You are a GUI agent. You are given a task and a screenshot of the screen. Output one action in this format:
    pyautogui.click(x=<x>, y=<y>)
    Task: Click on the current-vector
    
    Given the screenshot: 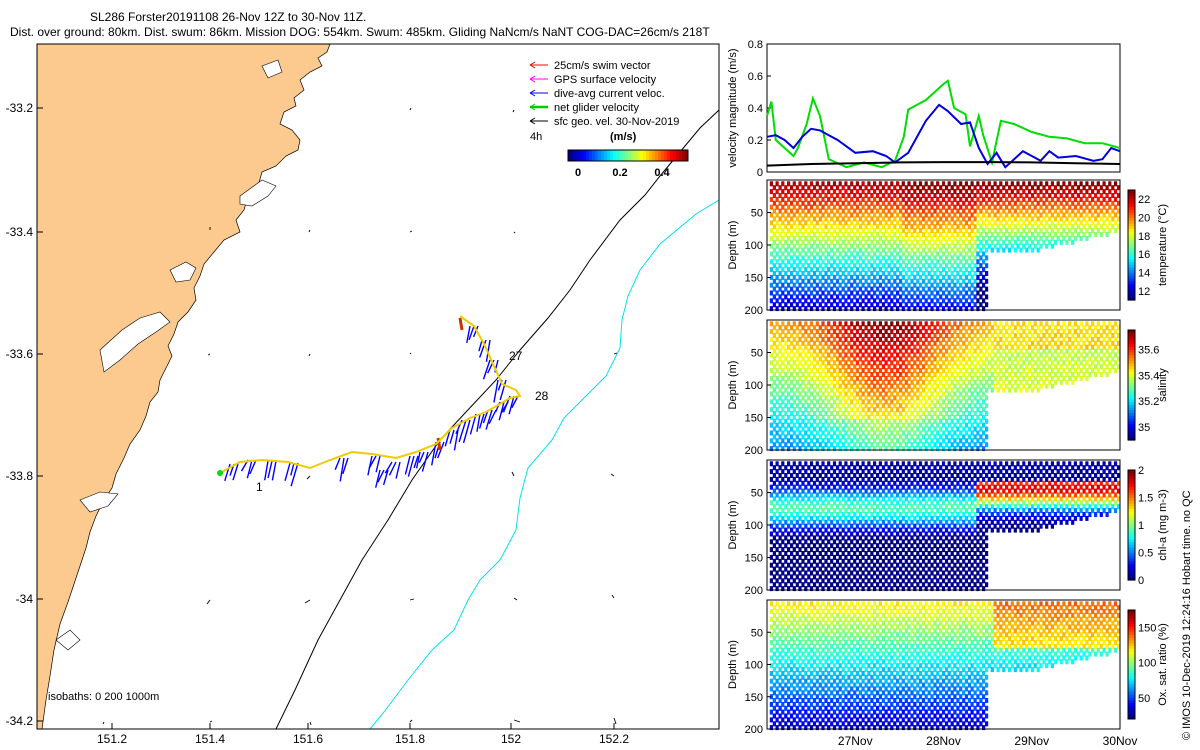 What is the action you would take?
    pyautogui.click(x=418, y=460)
    